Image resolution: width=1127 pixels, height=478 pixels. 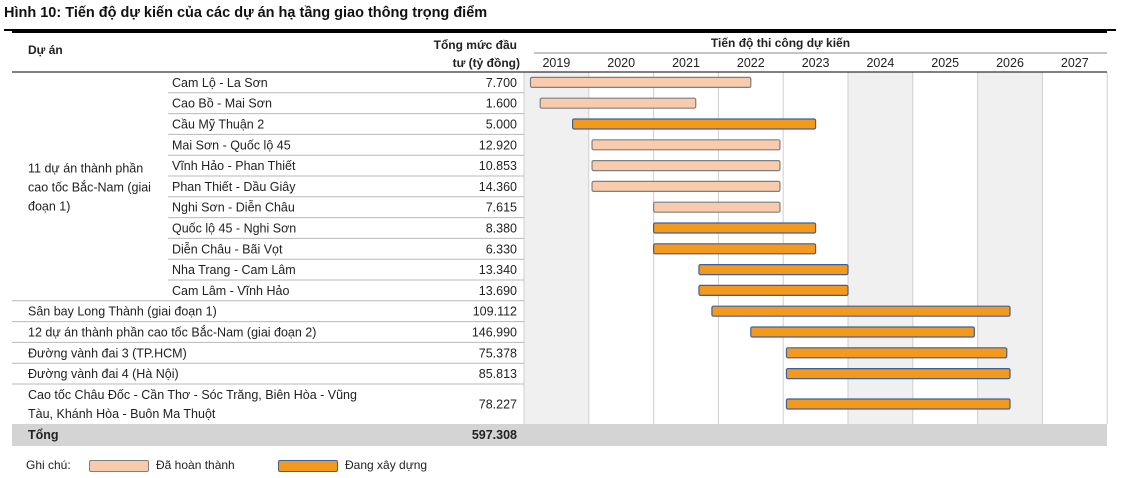 I want to click on project-name: Quốc lộ 45 - Nghi Sơn, so click(x=234, y=229).